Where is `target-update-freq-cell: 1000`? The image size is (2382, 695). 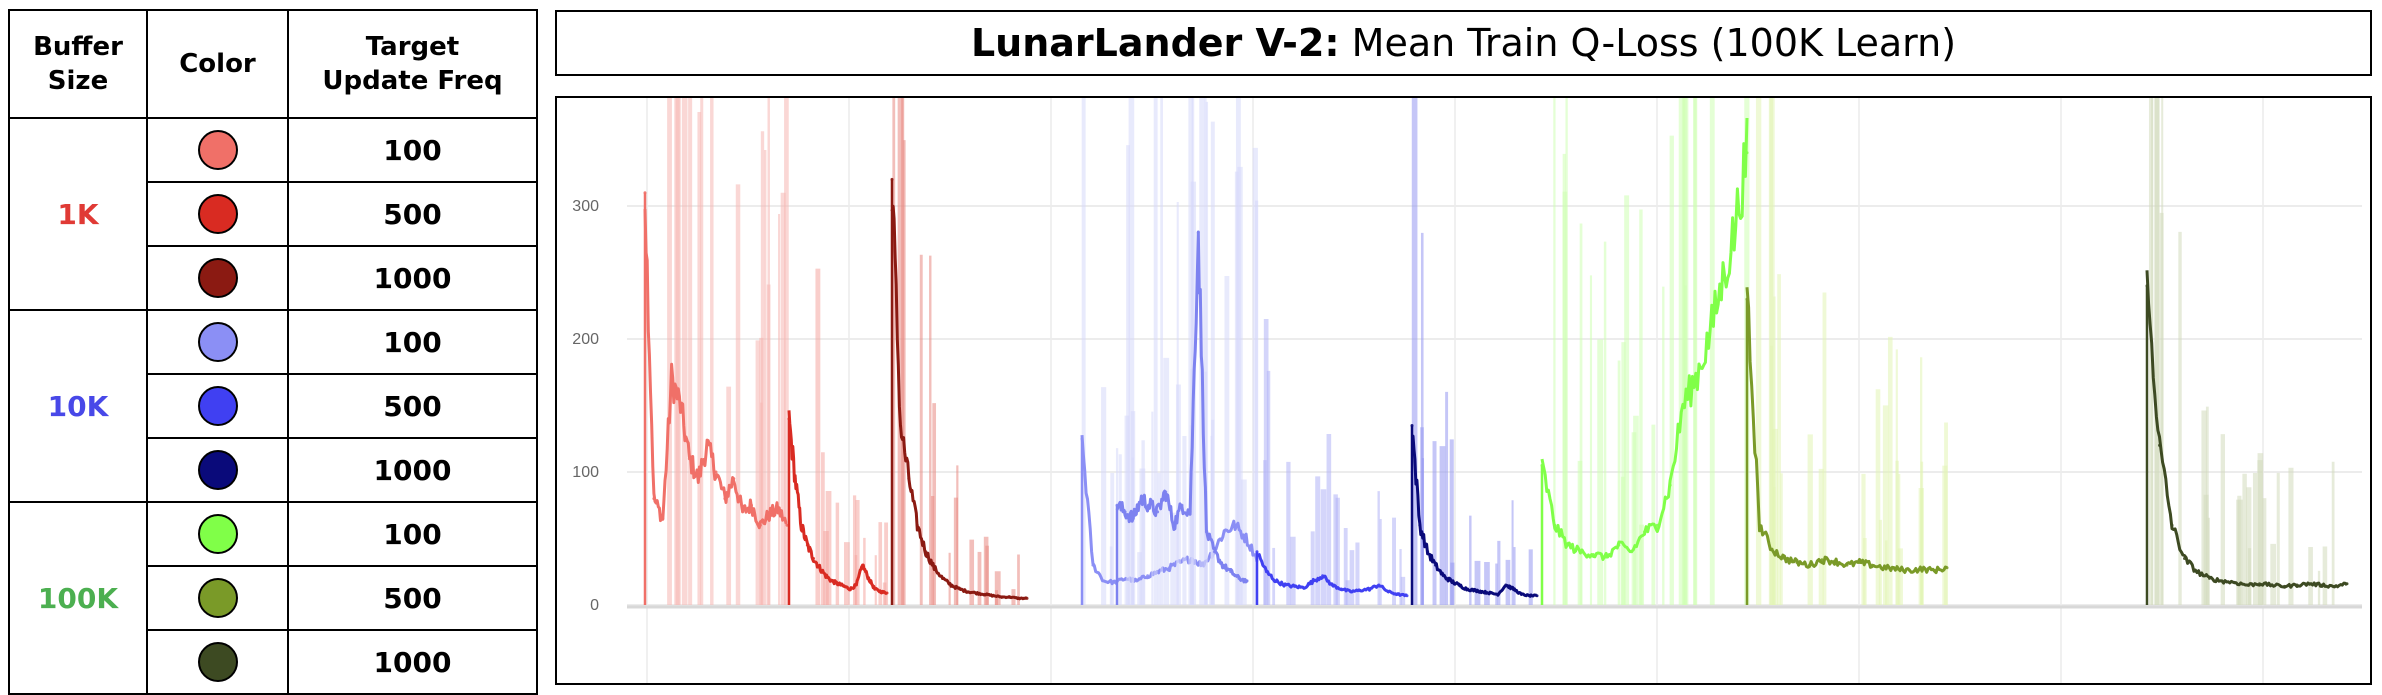 target-update-freq-cell: 1000 is located at coordinates (412, 662).